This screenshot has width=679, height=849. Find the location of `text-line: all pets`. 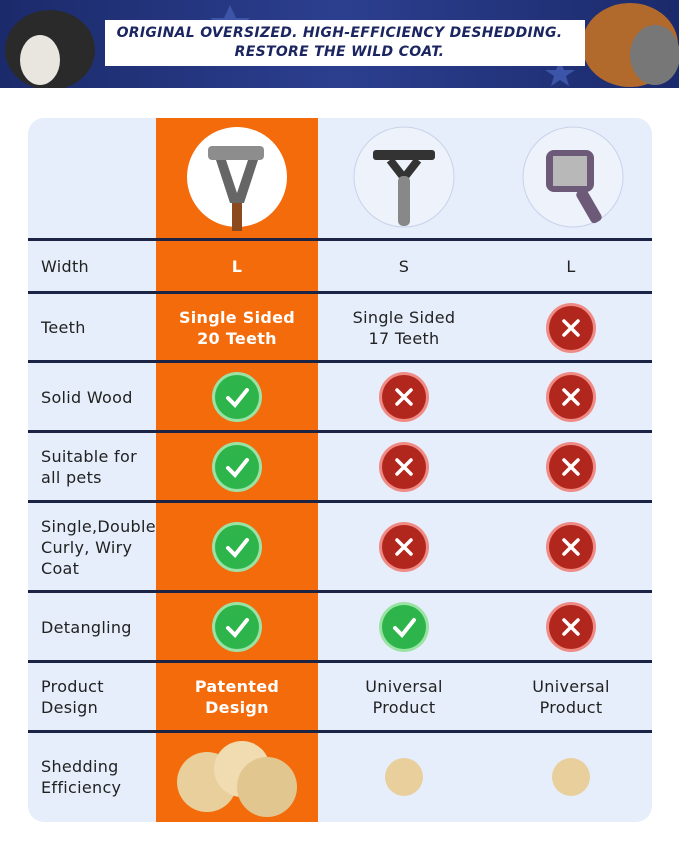

text-line: all pets is located at coordinates (71, 477).